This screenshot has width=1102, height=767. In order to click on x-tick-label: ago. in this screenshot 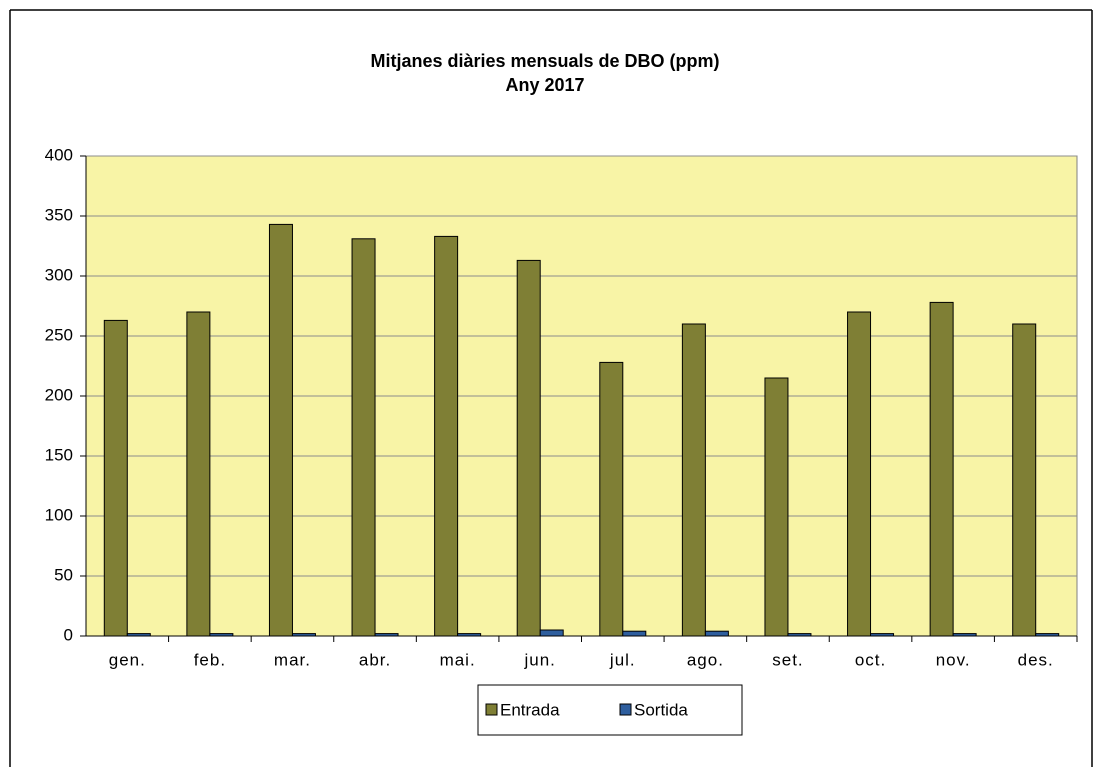, I will do `click(705, 659)`.